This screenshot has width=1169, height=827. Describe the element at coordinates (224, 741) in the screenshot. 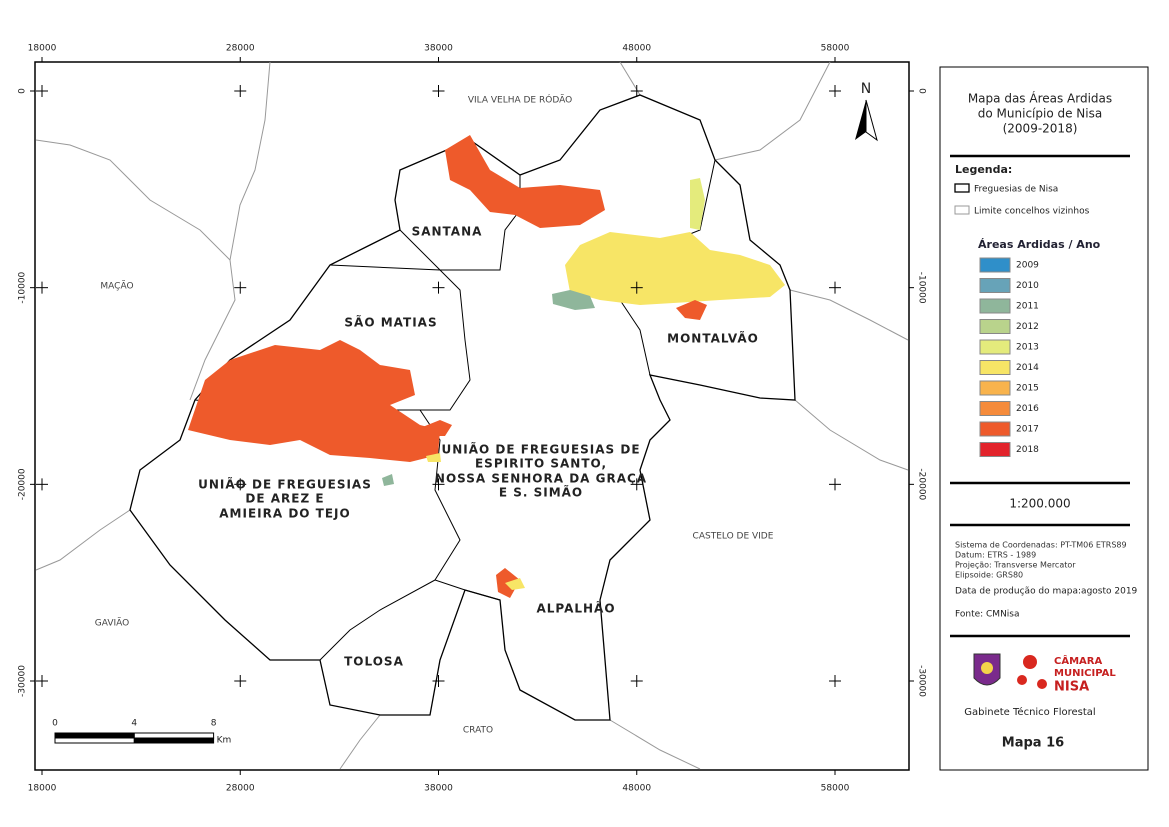

I see `scale-unit: Km` at that location.